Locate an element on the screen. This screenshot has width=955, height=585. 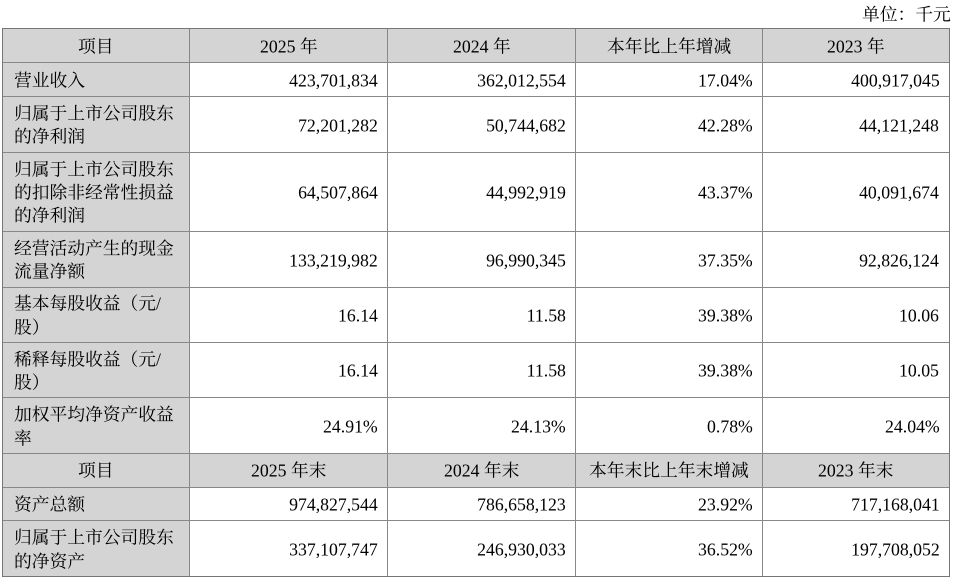
svg-text: 24.91% is located at coordinates (350, 426).